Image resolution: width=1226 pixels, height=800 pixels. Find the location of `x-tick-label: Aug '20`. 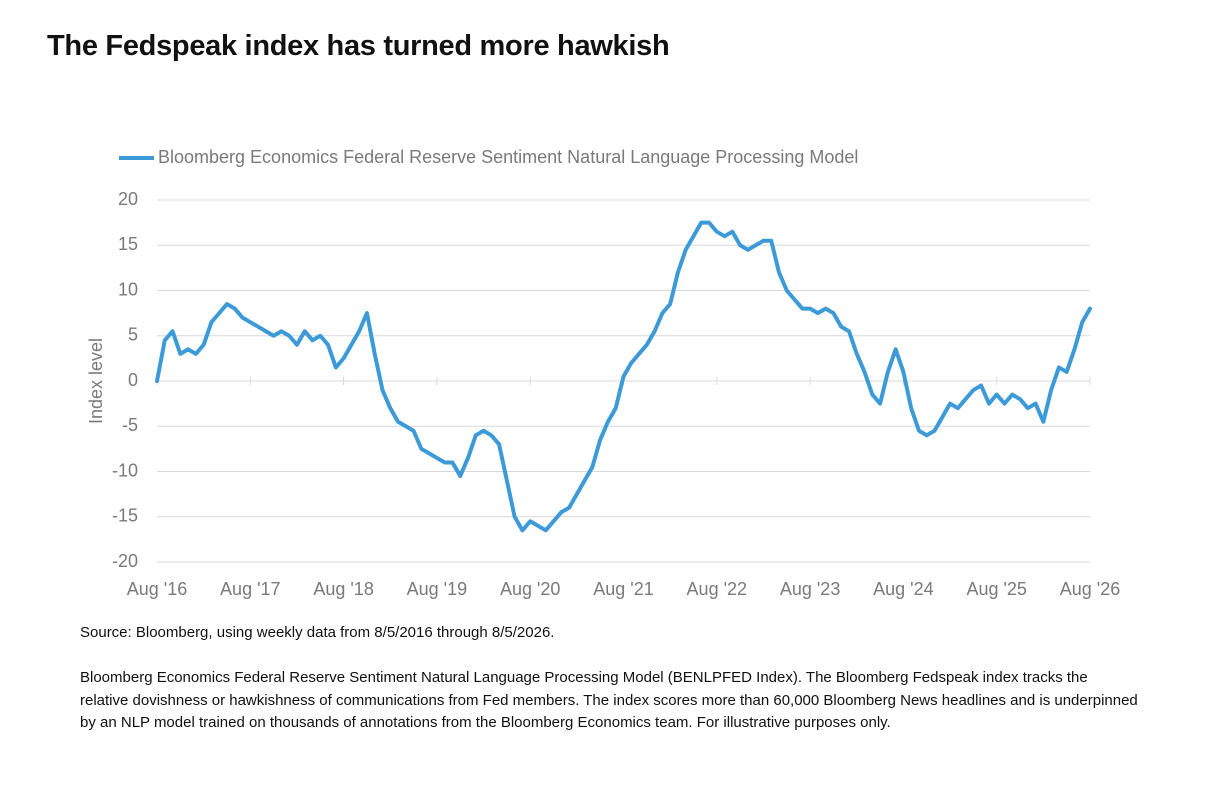

x-tick-label: Aug '20 is located at coordinates (530, 589).